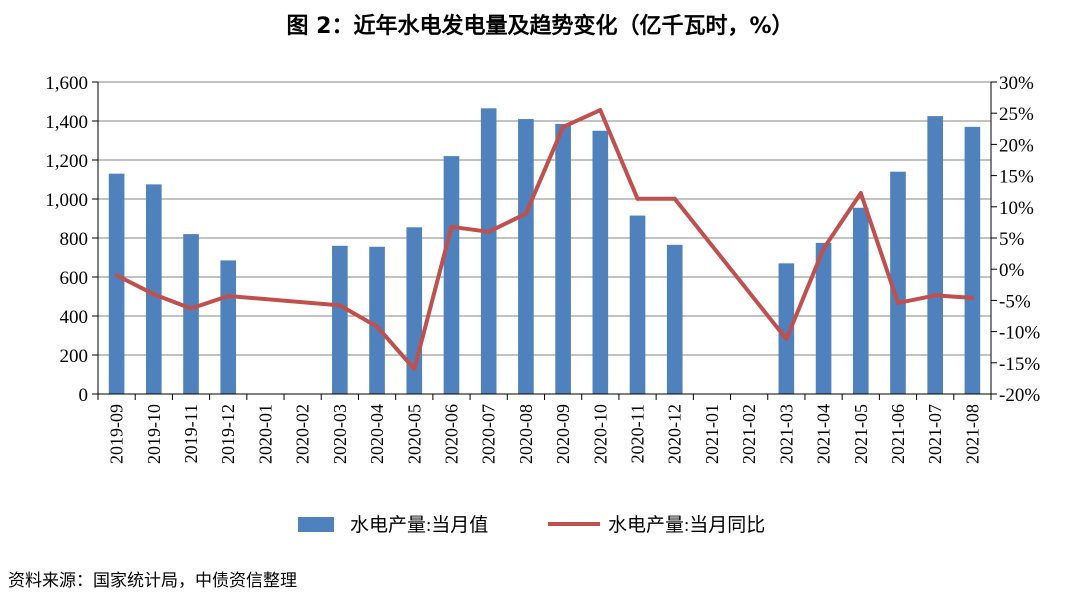  I want to click on x-tick-label: 2020-02, so click(303, 434).